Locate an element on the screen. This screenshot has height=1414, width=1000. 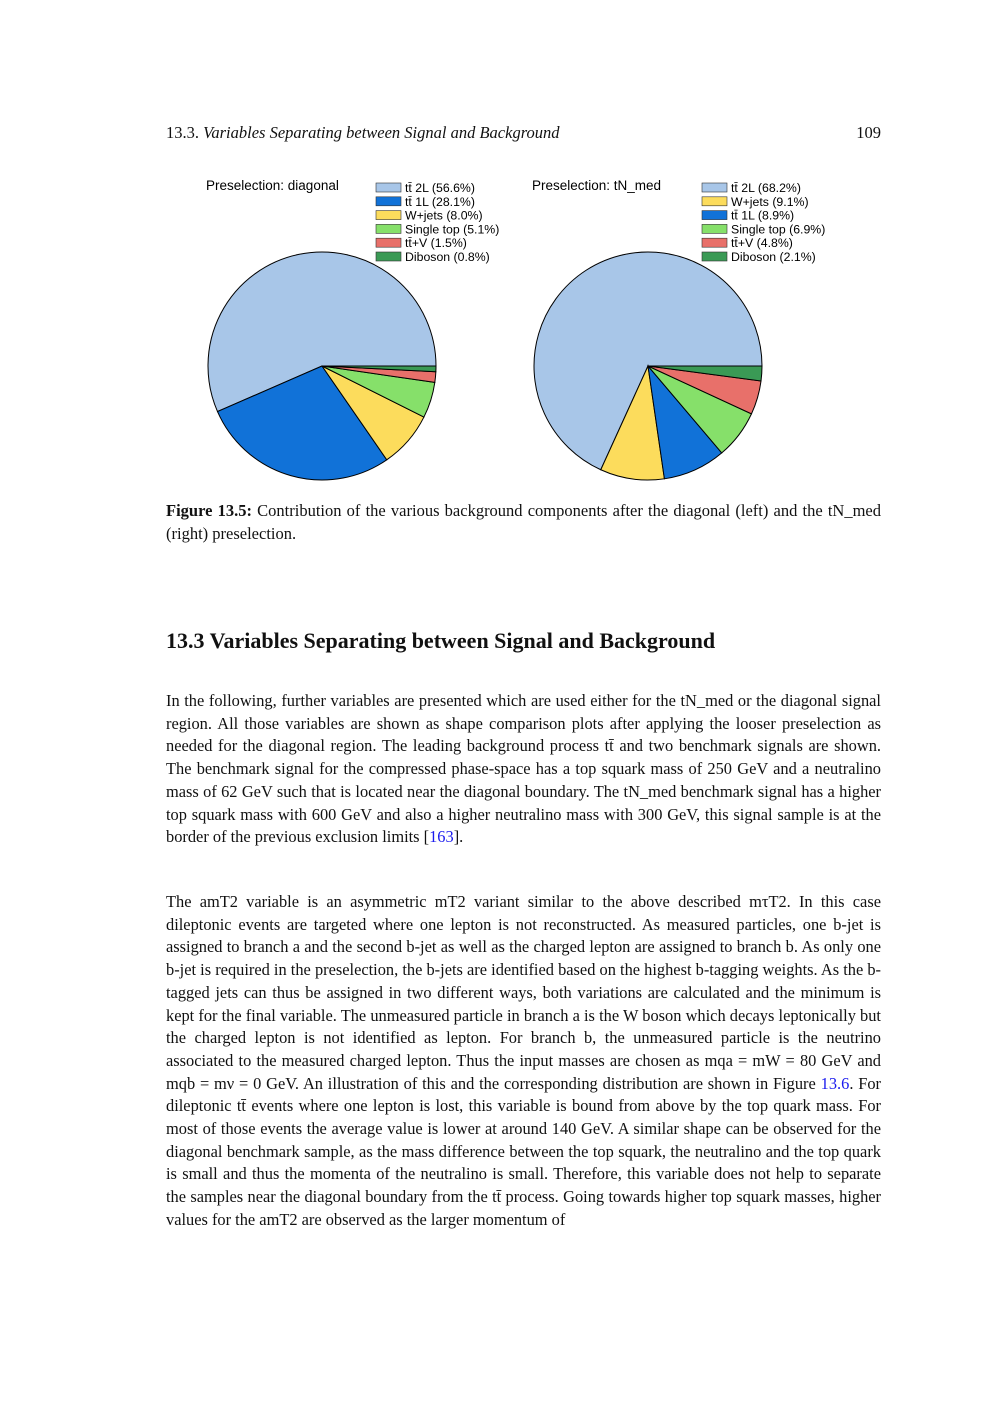
legend-label: W+jets (8.0%) is located at coordinates (444, 216).